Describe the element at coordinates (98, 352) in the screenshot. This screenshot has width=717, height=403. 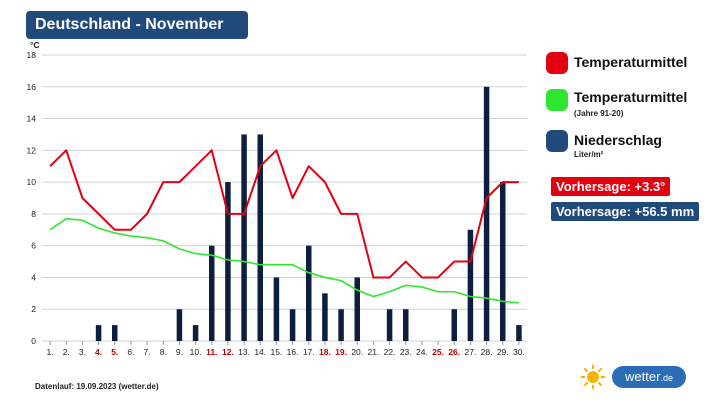
I see `x-tick-label: 4.` at that location.